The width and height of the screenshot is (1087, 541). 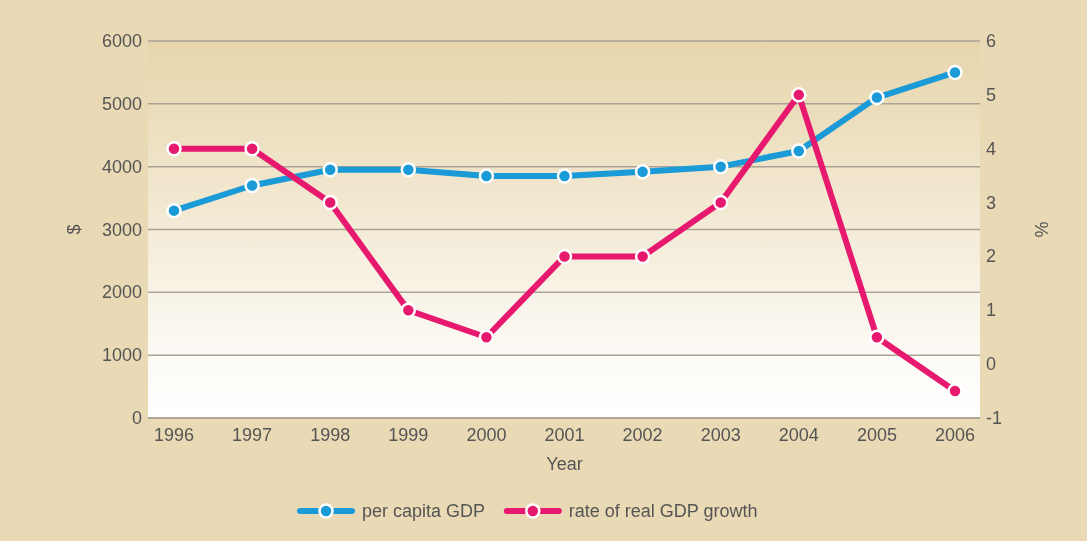 What do you see at coordinates (174, 435) in the screenshot?
I see `x-tick-label: 1996` at bounding box center [174, 435].